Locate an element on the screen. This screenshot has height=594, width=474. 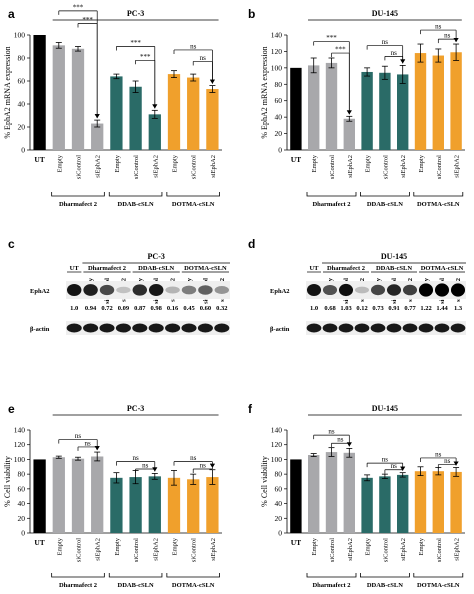
lane-group-label: DDAB-cSLN is located at coordinates (156, 268).